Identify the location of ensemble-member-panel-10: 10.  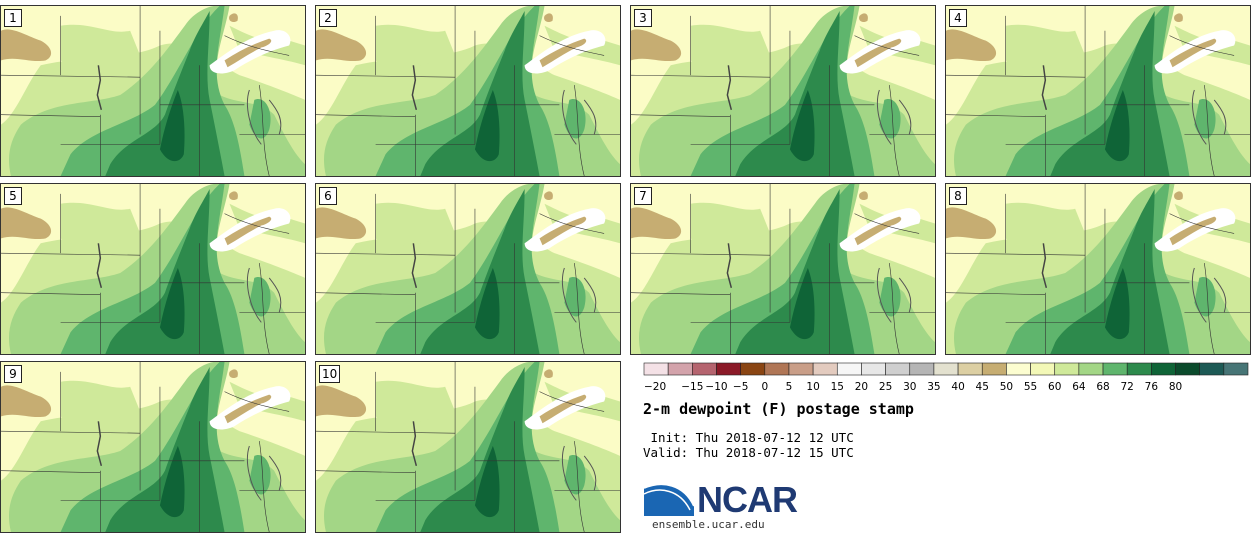
(468, 447).